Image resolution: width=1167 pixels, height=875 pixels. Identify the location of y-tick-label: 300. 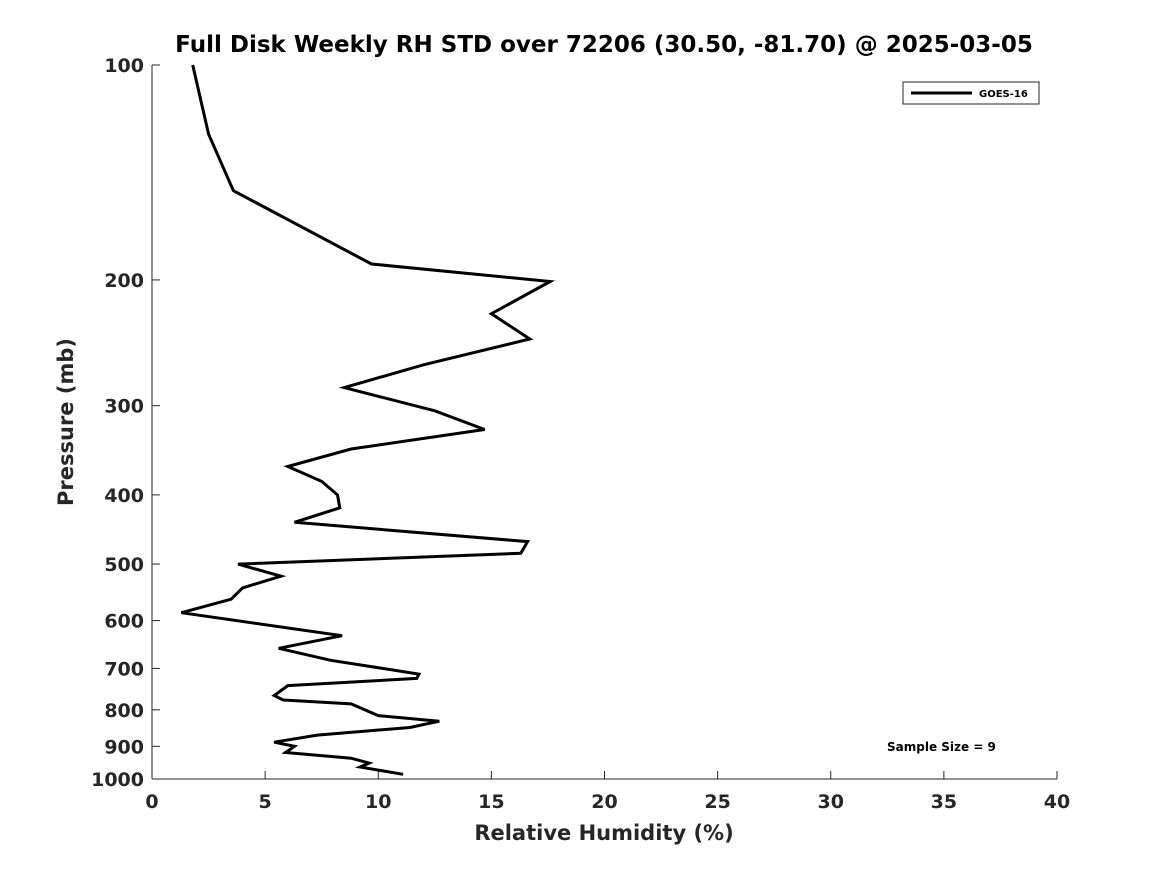
(124, 407).